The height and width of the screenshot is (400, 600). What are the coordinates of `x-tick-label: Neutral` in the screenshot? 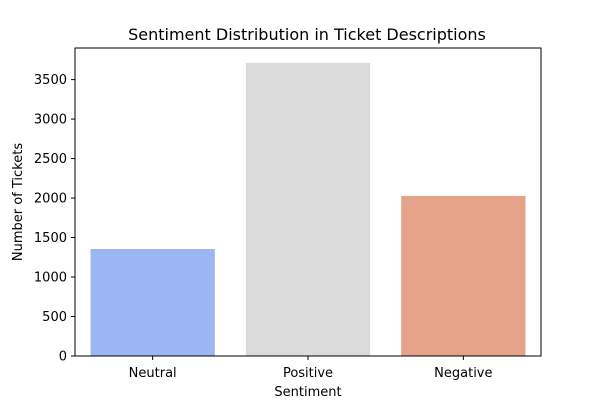 It's located at (153, 373).